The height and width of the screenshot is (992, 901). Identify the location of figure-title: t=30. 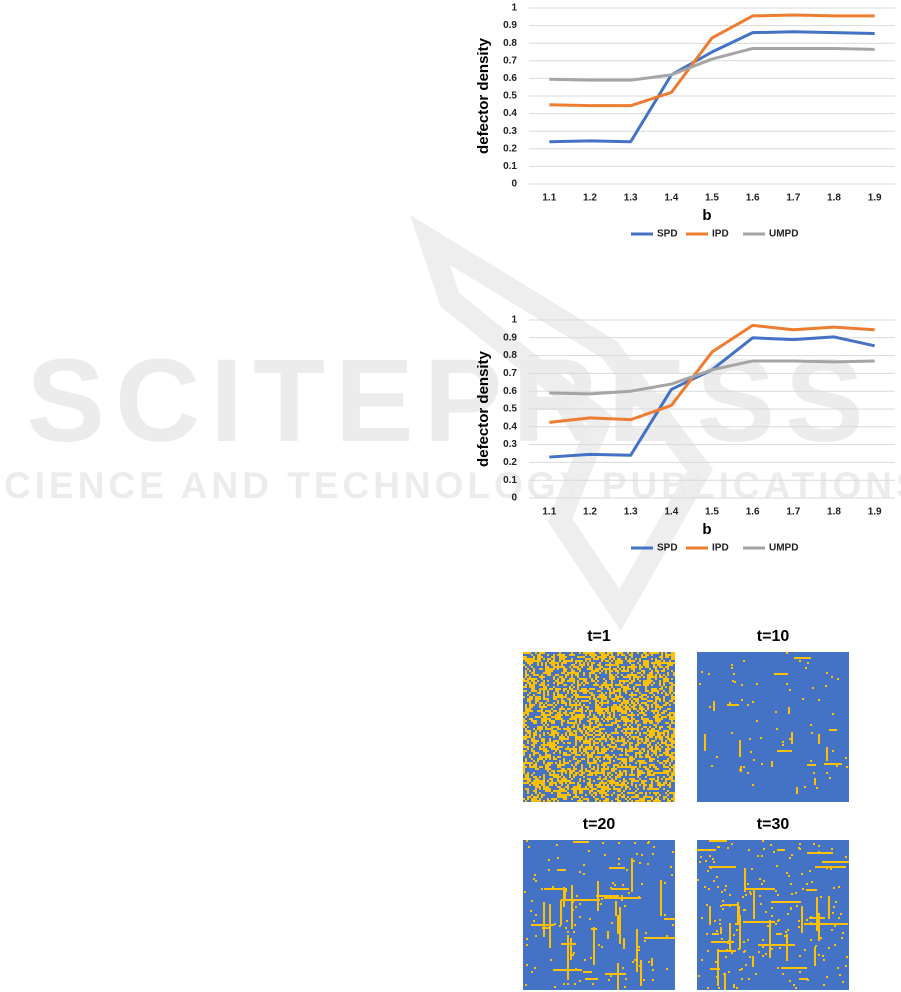
(773, 824).